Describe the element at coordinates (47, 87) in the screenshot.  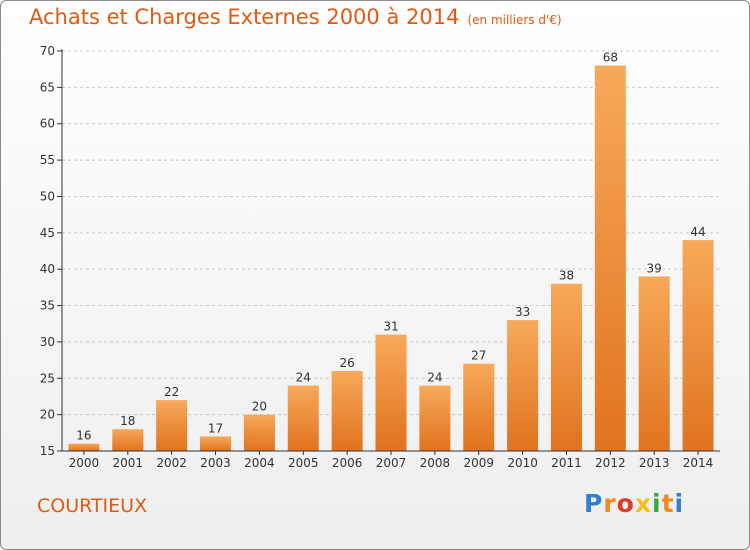
I see `y-tick-label: 65` at that location.